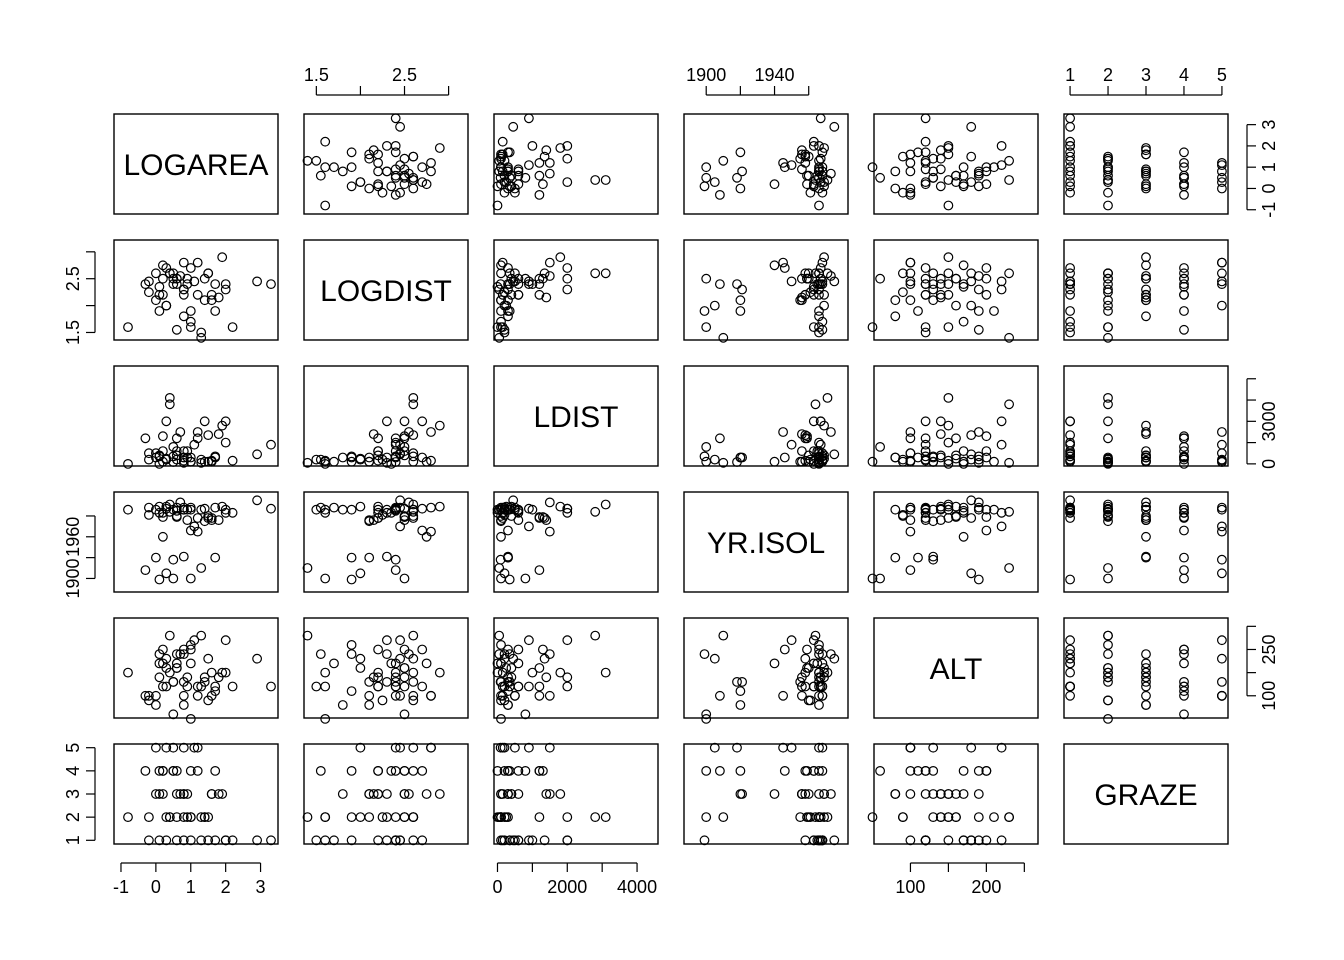 Image resolution: width=1344 pixels, height=960 pixels. Describe the element at coordinates (196, 164) in the screenshot. I see `panel-logarea-vs-logarea: LOGAREA` at that location.